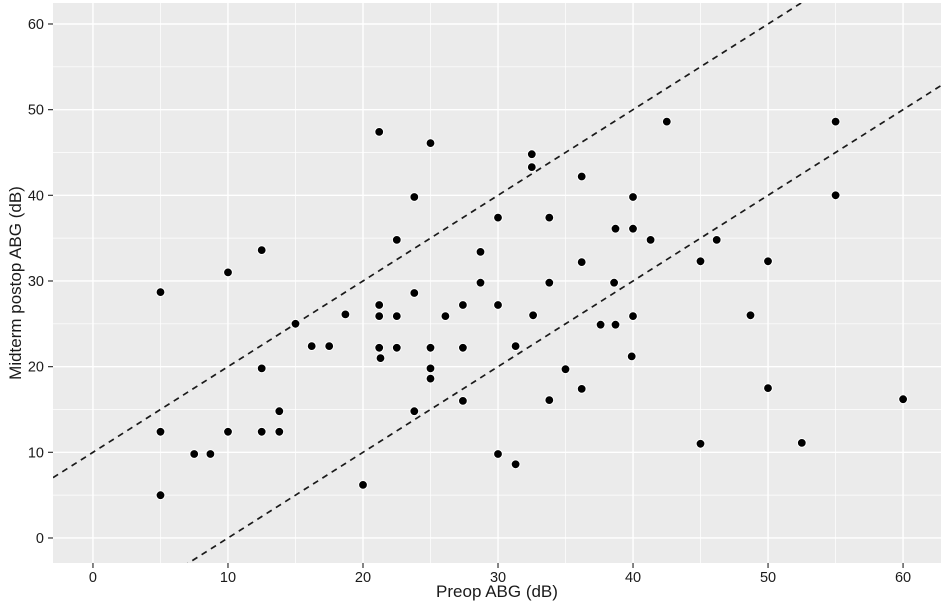 Image resolution: width=944 pixels, height=606 pixels. Describe the element at coordinates (768, 578) in the screenshot. I see `x-tick-label: 50` at that location.